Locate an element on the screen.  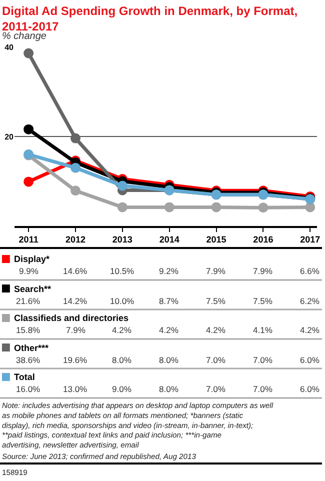
x-tick-label: 2012 is located at coordinates (75, 239).